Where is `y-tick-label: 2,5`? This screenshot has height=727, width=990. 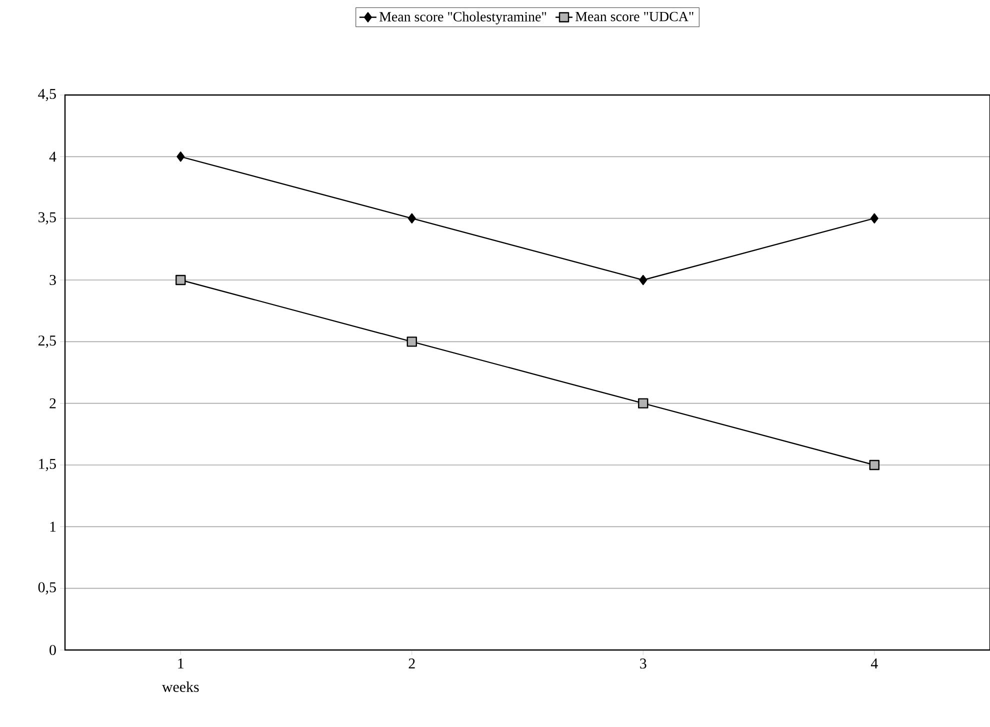
y-tick-label: 2,5 is located at coordinates (47, 342).